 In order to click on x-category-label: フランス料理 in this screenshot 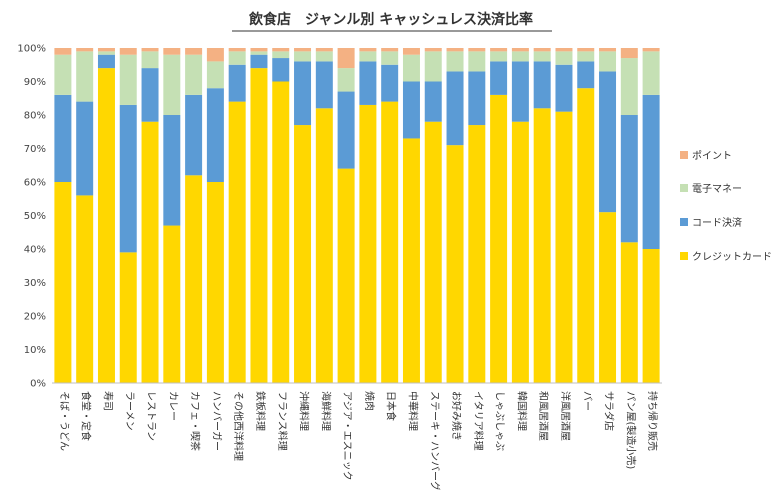, I will do `click(282, 421)`.